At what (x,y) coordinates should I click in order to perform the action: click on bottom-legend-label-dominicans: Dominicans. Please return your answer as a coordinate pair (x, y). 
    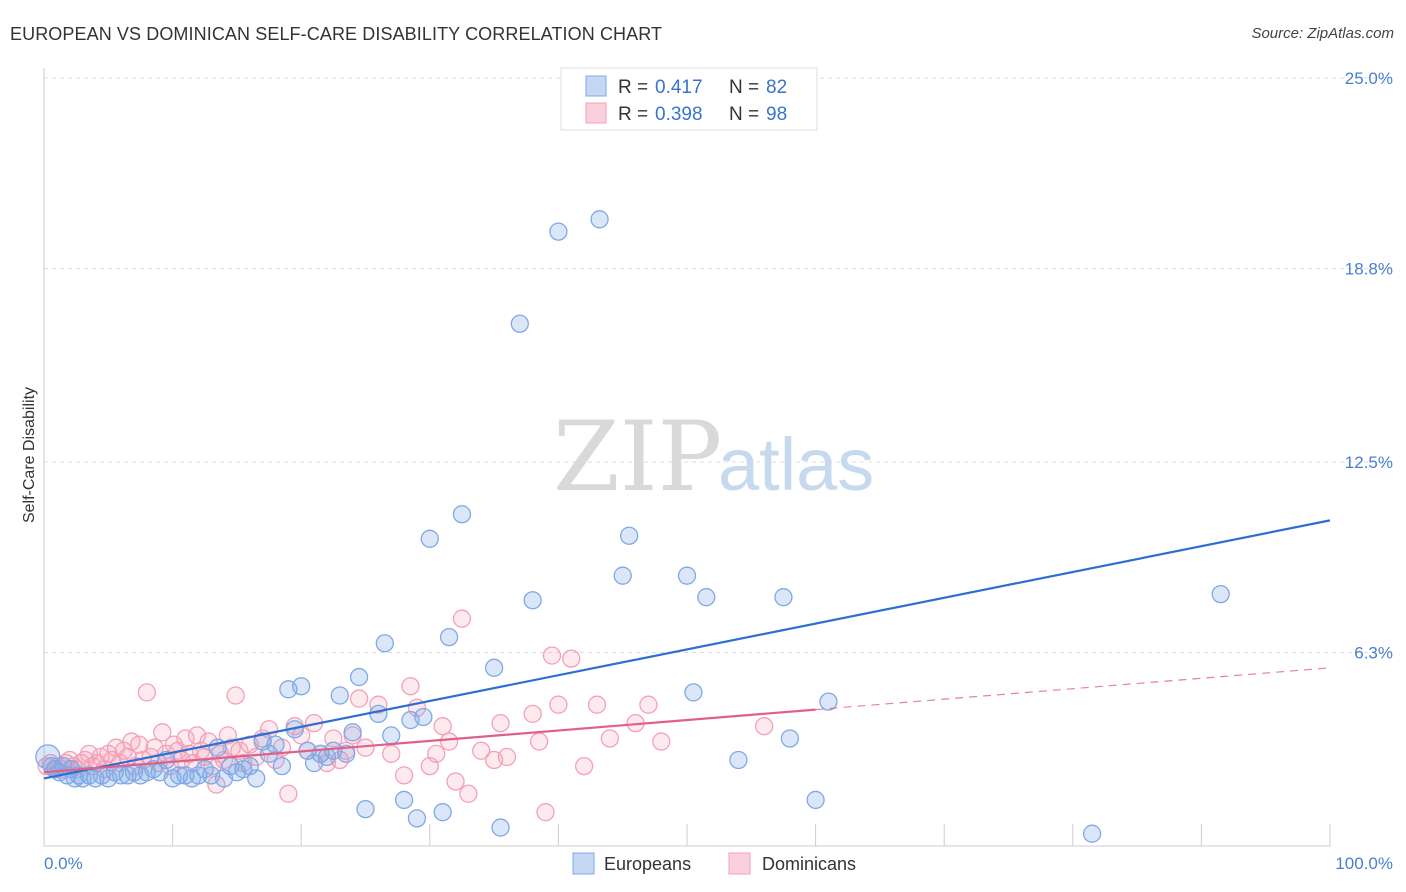
    Looking at the image, I should click on (809, 864).